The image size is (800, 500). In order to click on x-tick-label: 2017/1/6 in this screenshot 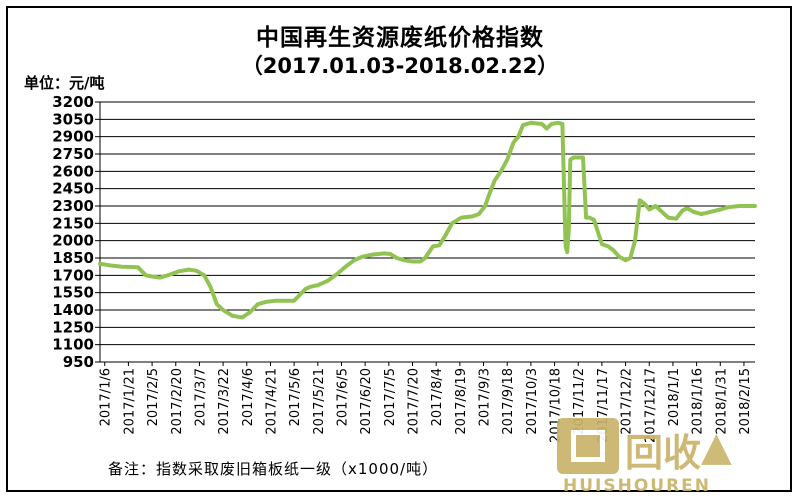, I will do `click(106, 397)`.